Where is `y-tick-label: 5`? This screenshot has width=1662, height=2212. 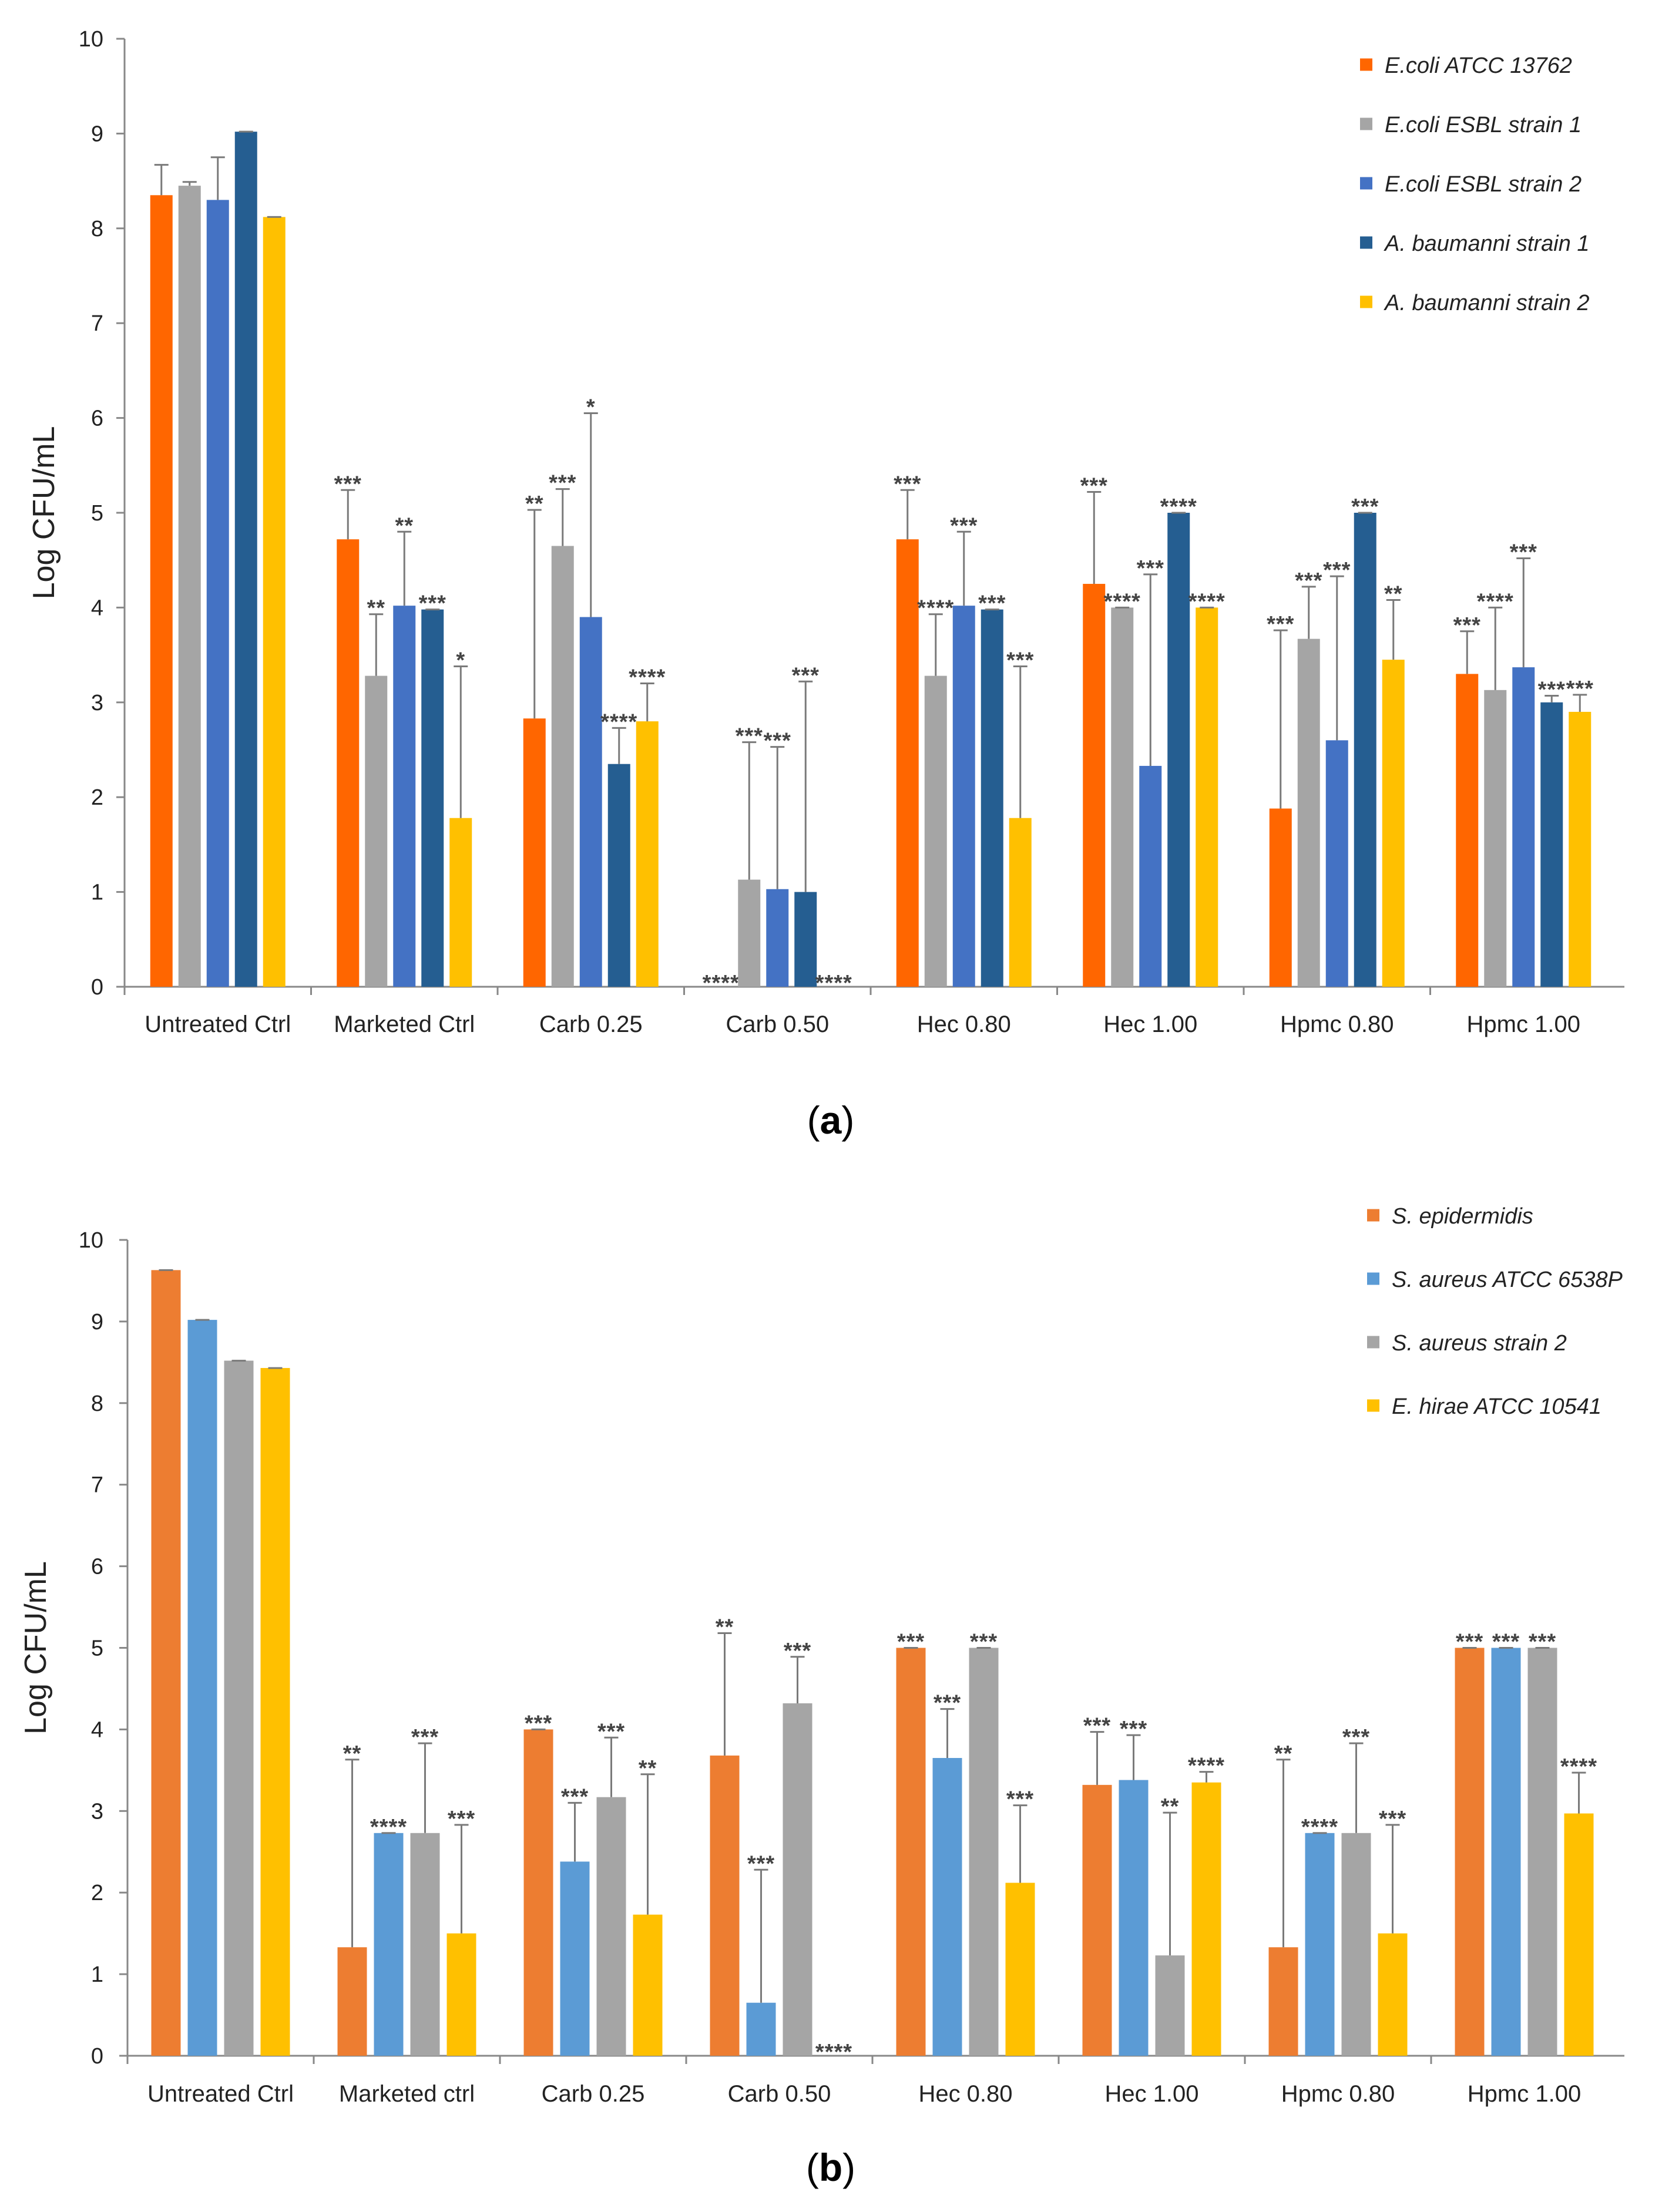 y-tick-label: 5 is located at coordinates (97, 513).